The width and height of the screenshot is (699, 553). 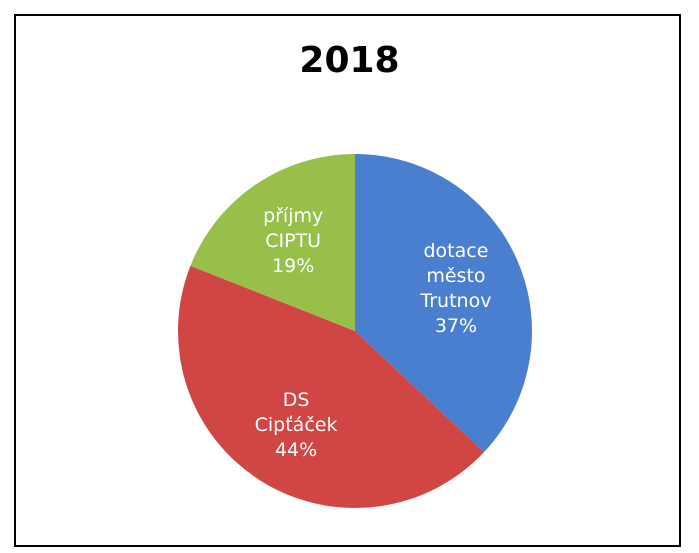 I want to click on slice-value-label: 37%, so click(x=456, y=326).